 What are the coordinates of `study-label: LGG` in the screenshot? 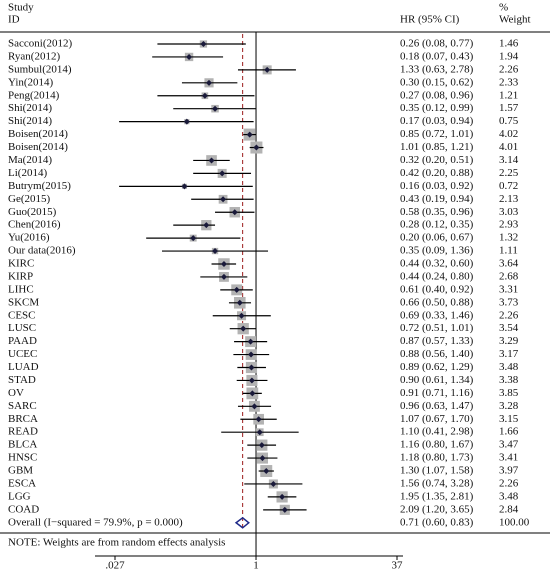 It's located at (19, 496).